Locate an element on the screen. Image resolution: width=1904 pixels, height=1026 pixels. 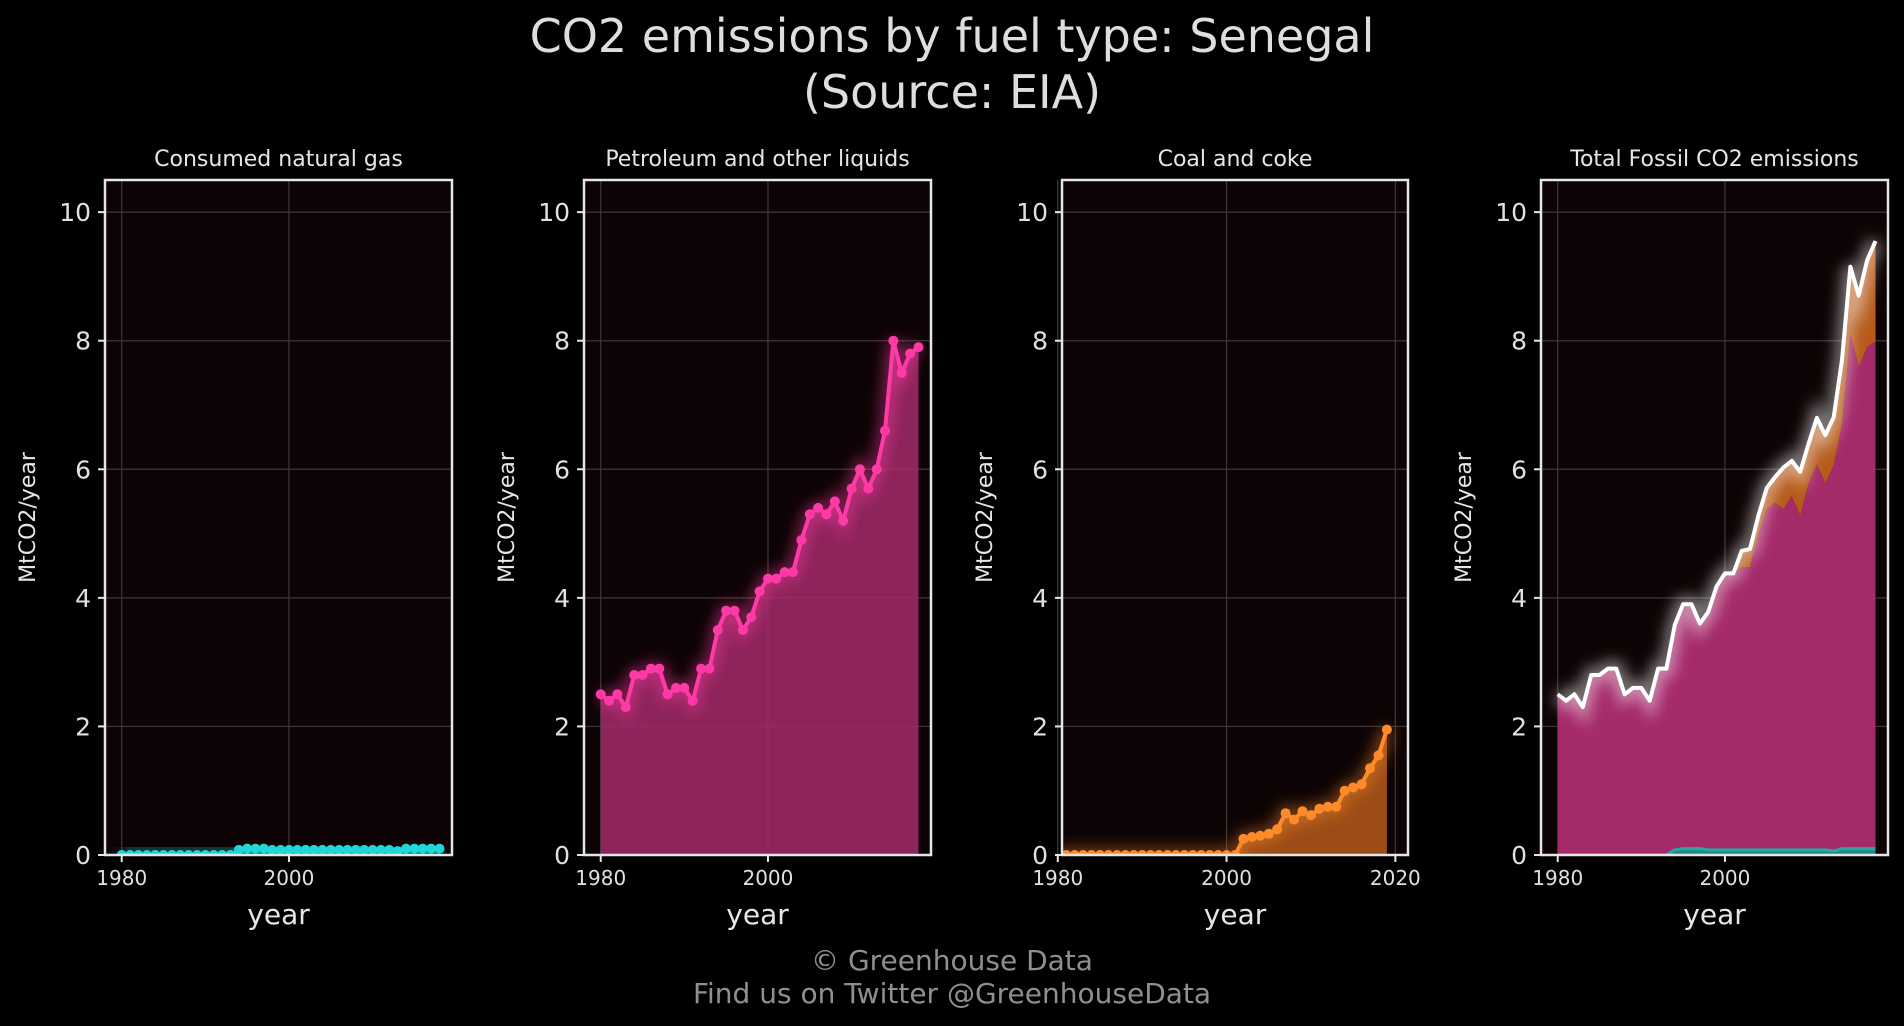
panel-title: Coal and coke is located at coordinates (1235, 159).